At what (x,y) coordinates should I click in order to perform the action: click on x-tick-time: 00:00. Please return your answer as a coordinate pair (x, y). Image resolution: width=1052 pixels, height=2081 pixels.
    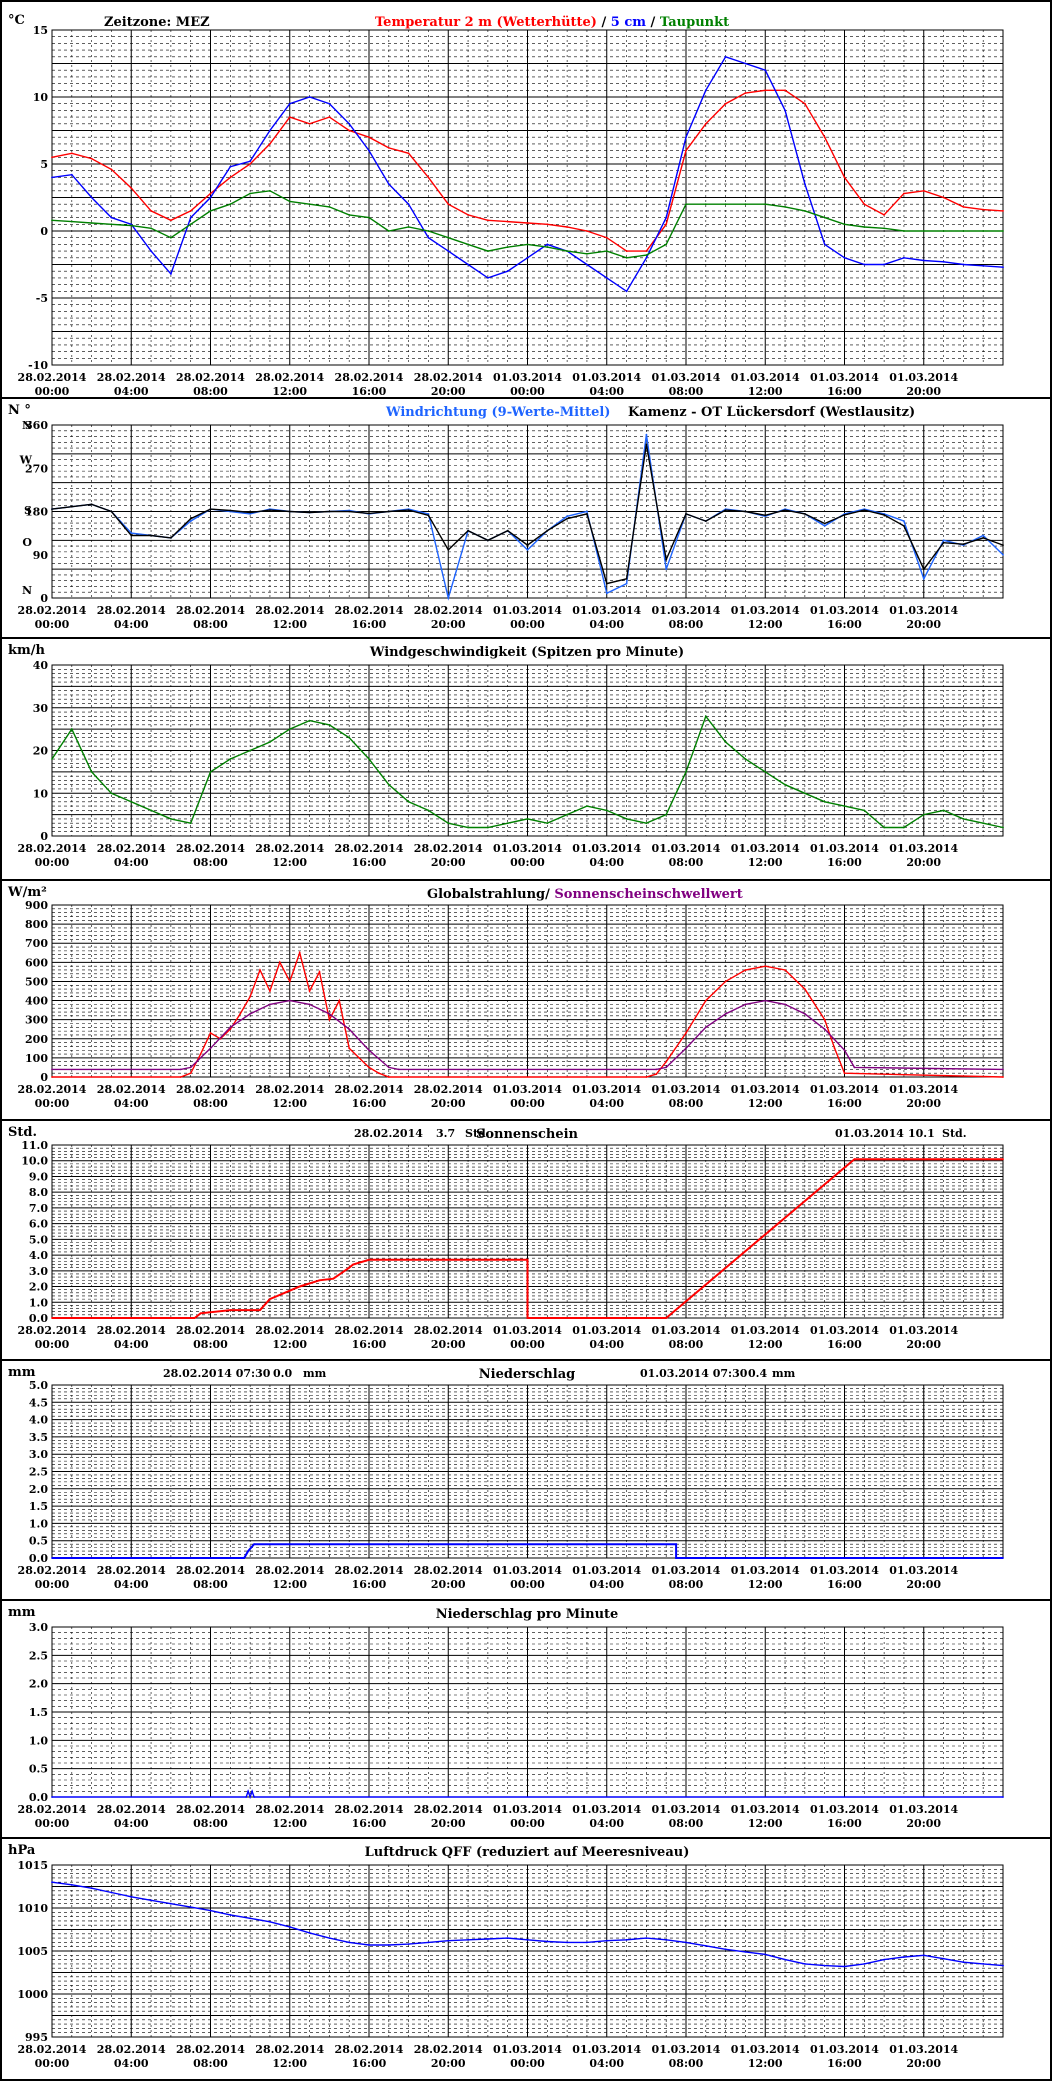
    Looking at the image, I should click on (527, 862).